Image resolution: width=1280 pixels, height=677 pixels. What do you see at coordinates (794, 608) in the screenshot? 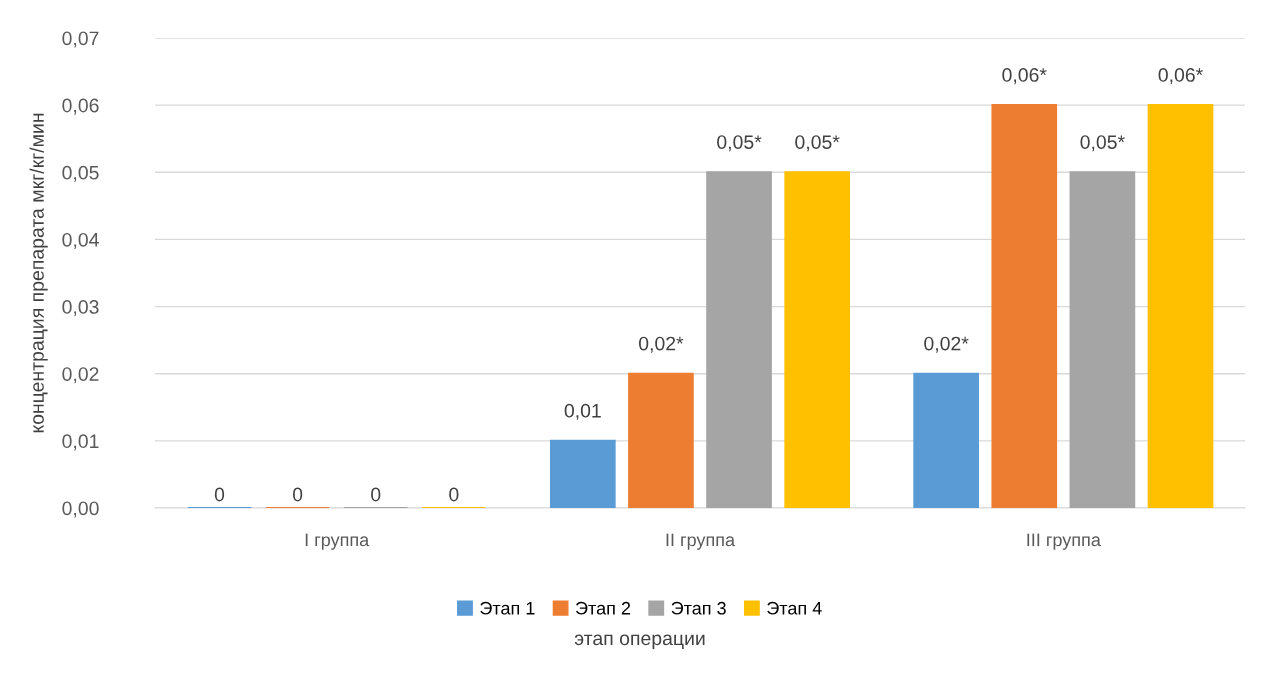
I see `legend-label: Этап 4` at bounding box center [794, 608].